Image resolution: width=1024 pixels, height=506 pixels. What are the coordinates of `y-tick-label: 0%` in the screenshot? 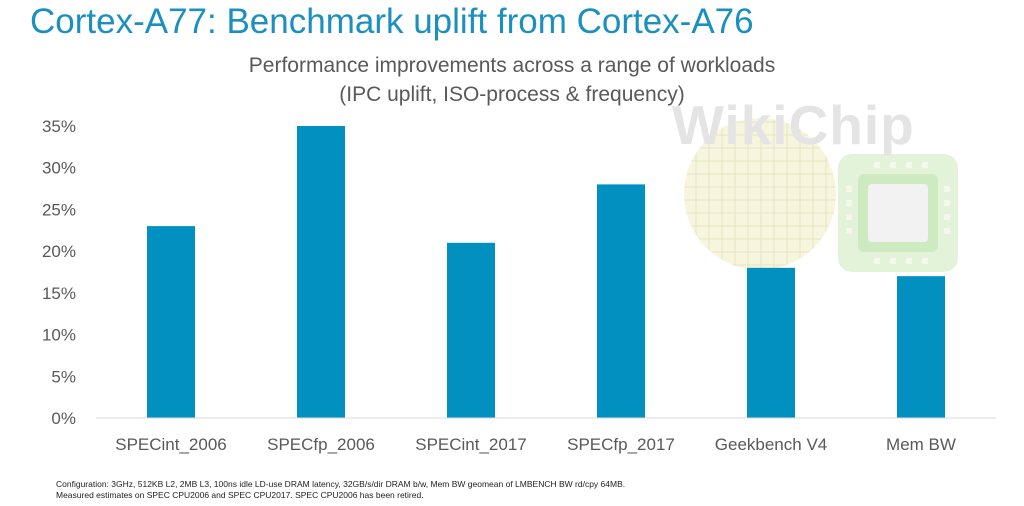 It's located at (63, 418).